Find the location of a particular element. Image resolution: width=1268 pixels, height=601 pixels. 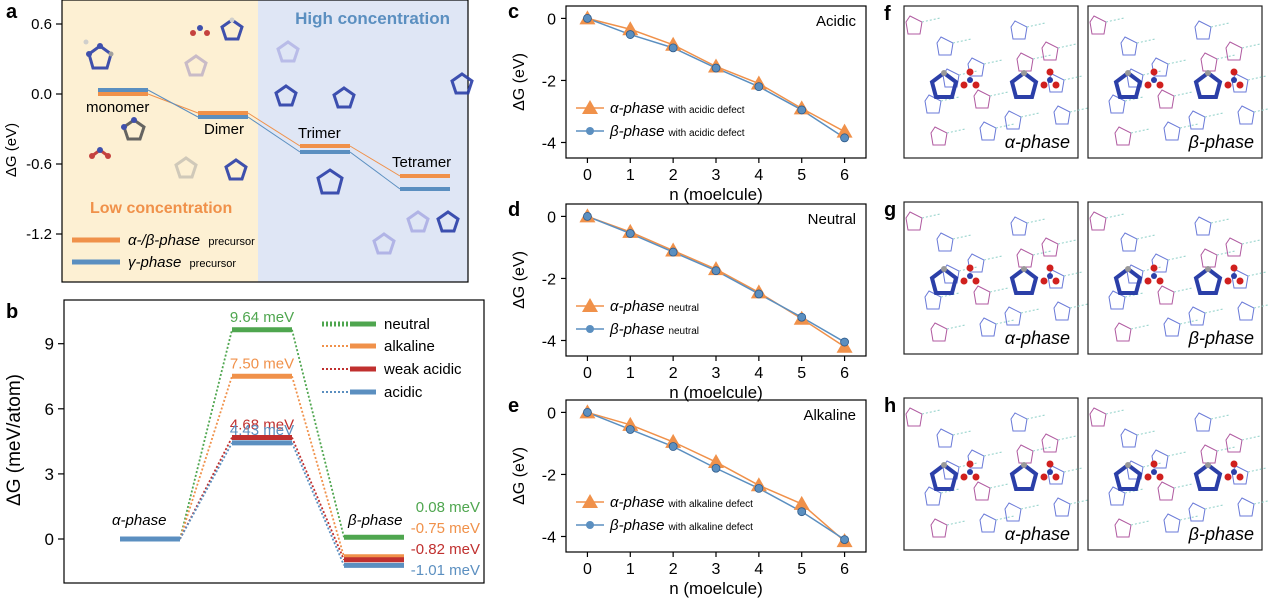

xtick-label: 5 is located at coordinates (801, 569).